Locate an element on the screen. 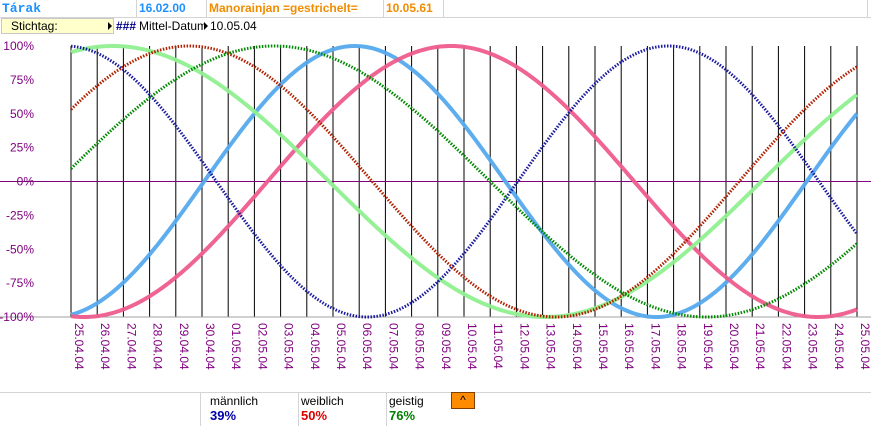 The width and height of the screenshot is (871, 426). y-tick-label: 100% is located at coordinates (18, 46).